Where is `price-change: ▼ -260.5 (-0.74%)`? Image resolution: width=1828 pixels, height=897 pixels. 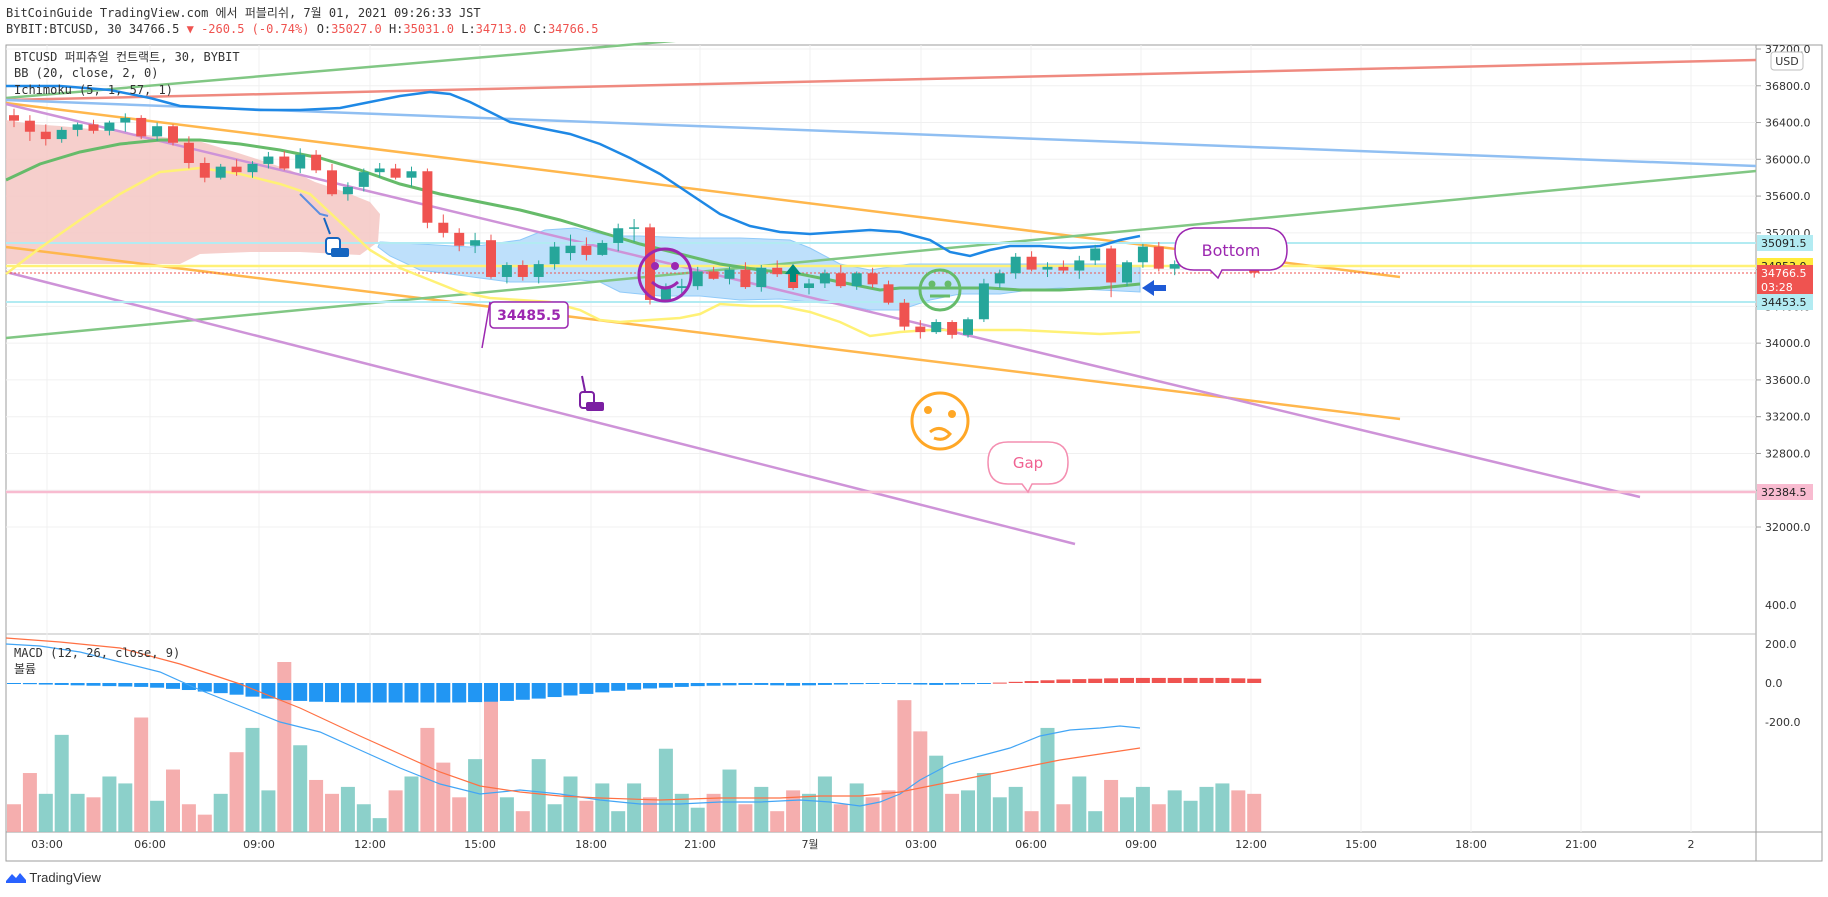 price-change: ▼ -260.5 (-0.74%) is located at coordinates (248, 29).